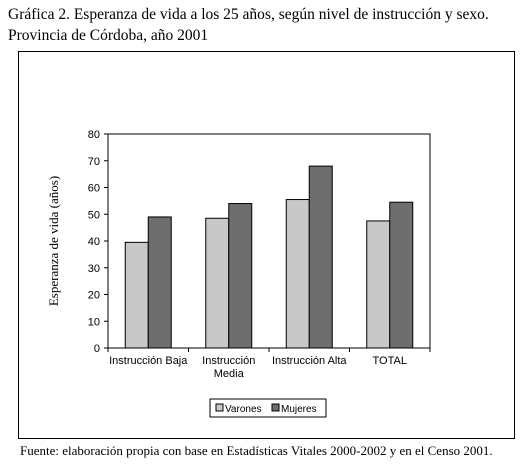 This screenshot has width=525, height=467. What do you see at coordinates (94, 215) in the screenshot?
I see `y-tick-label: 50` at bounding box center [94, 215].